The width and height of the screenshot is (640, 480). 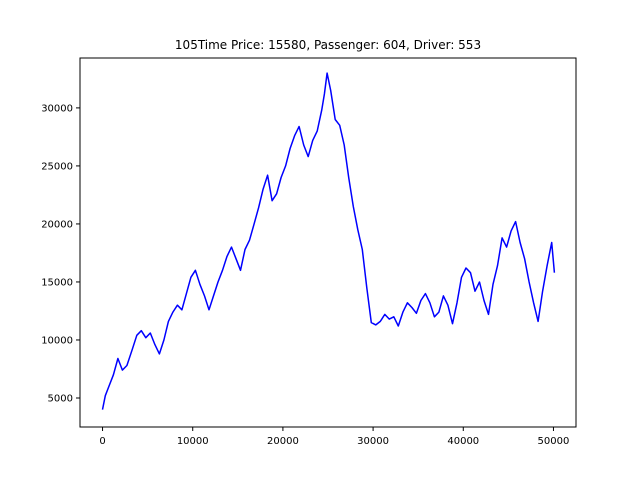 I want to click on y-tick-label: 20000, so click(x=57, y=224).